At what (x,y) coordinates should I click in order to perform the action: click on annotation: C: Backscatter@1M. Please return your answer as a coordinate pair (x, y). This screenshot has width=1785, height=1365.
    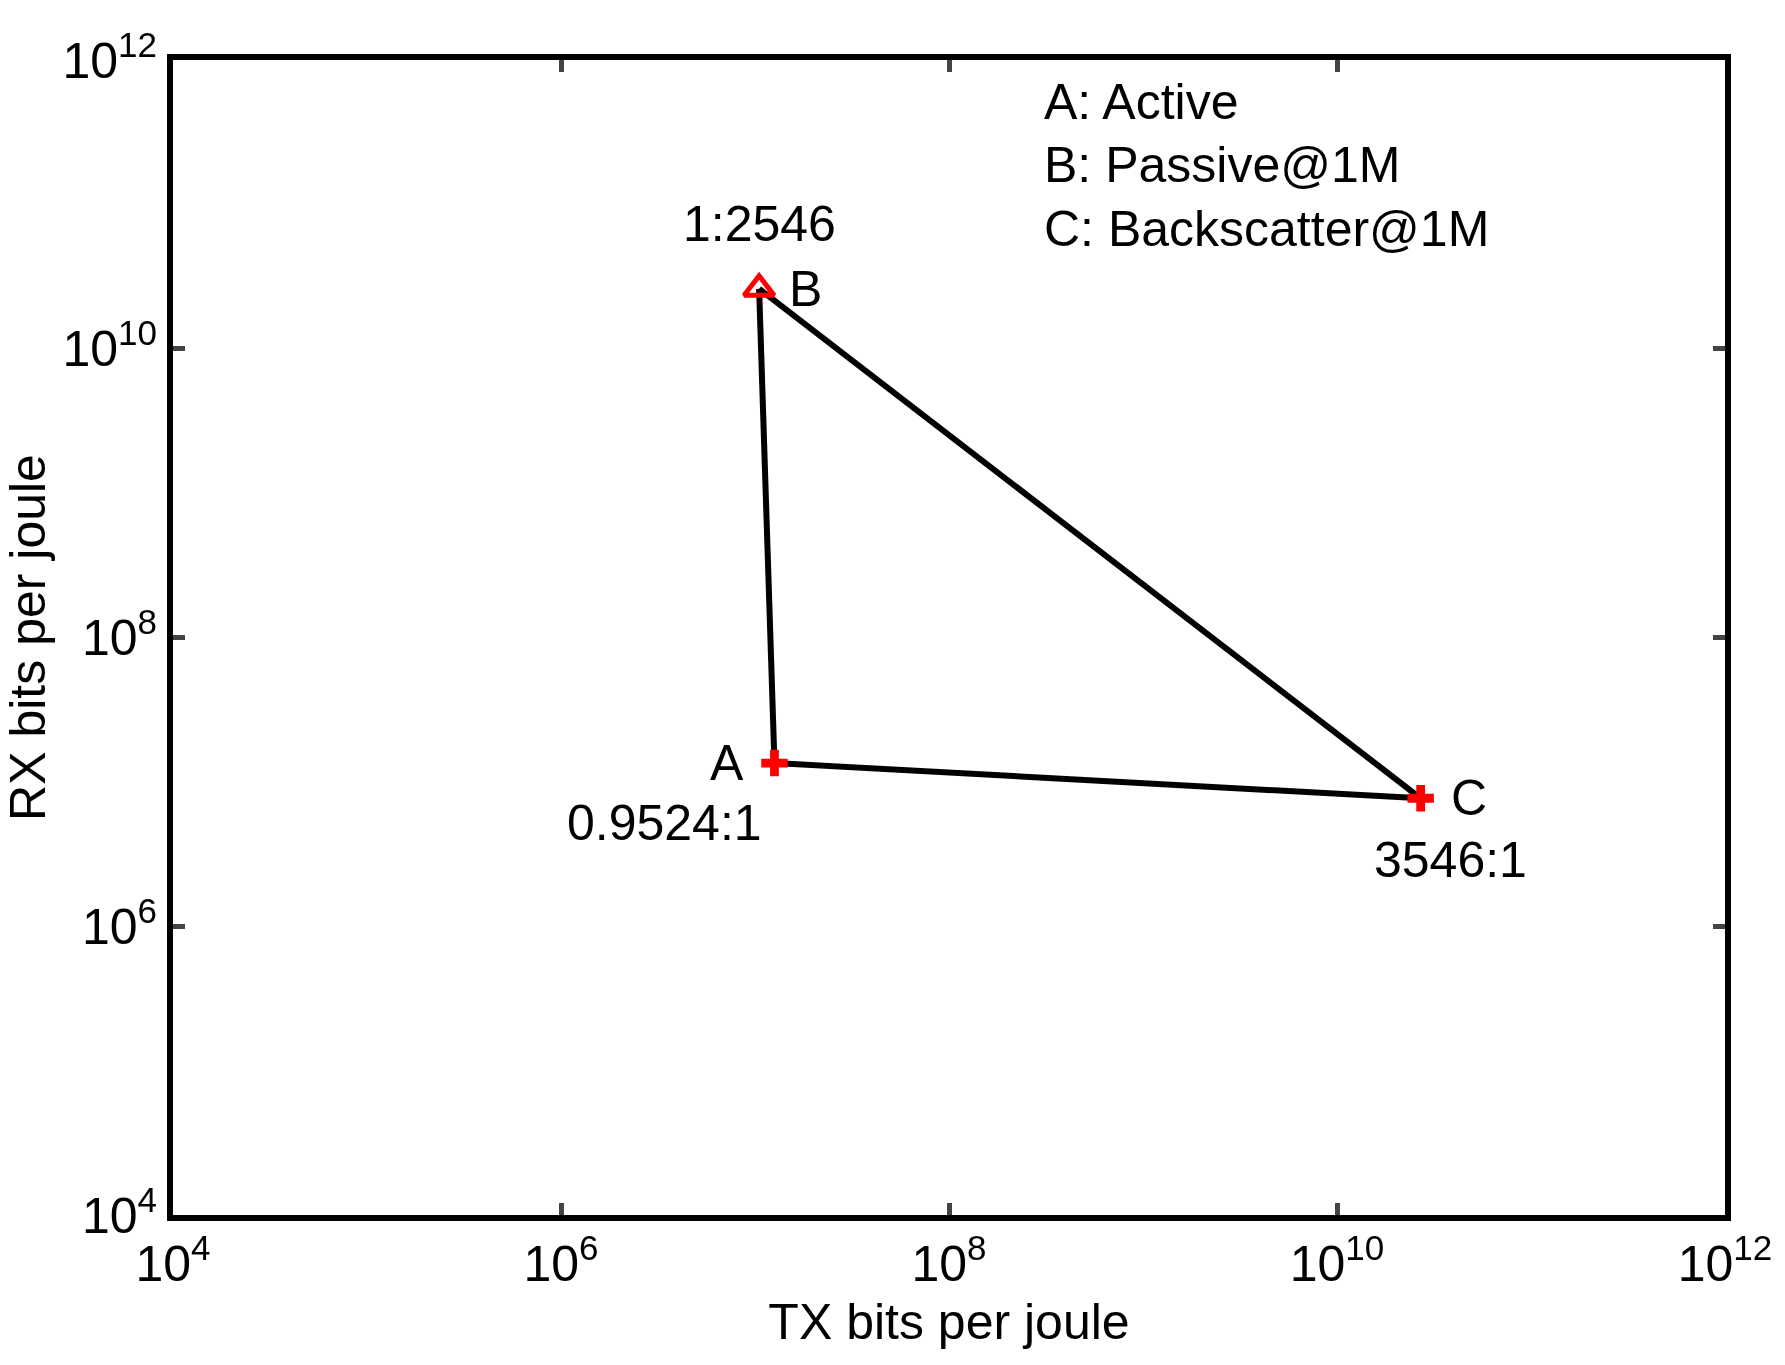
    Looking at the image, I should click on (1267, 229).